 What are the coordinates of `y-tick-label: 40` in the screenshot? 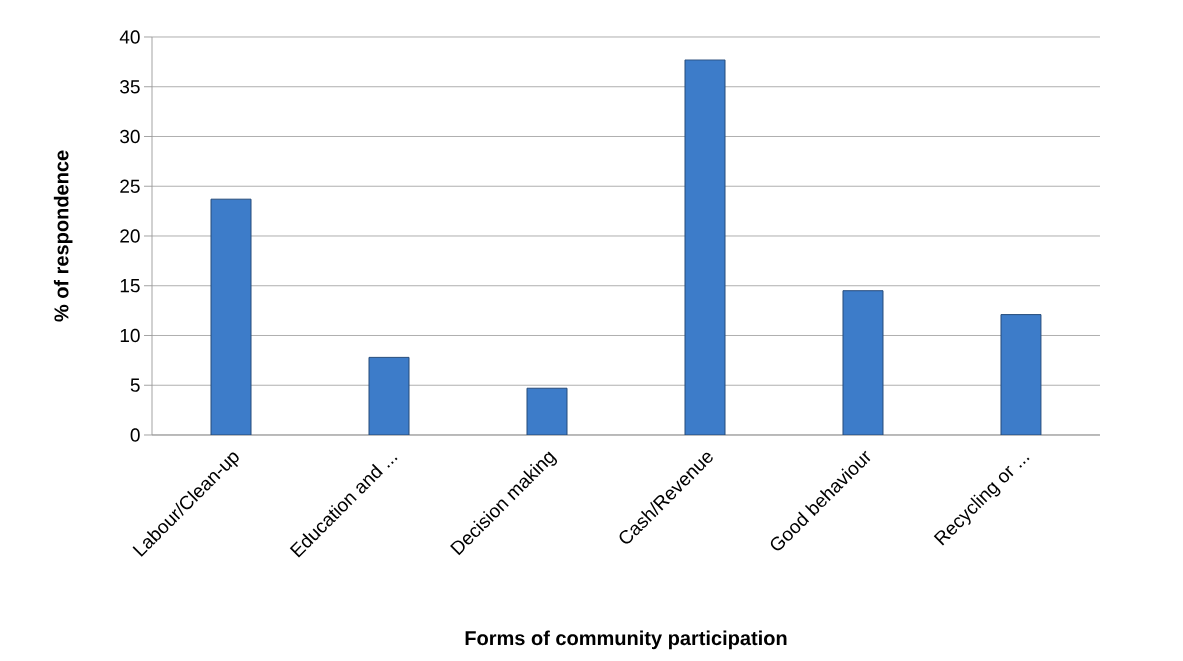 It's located at (129, 37).